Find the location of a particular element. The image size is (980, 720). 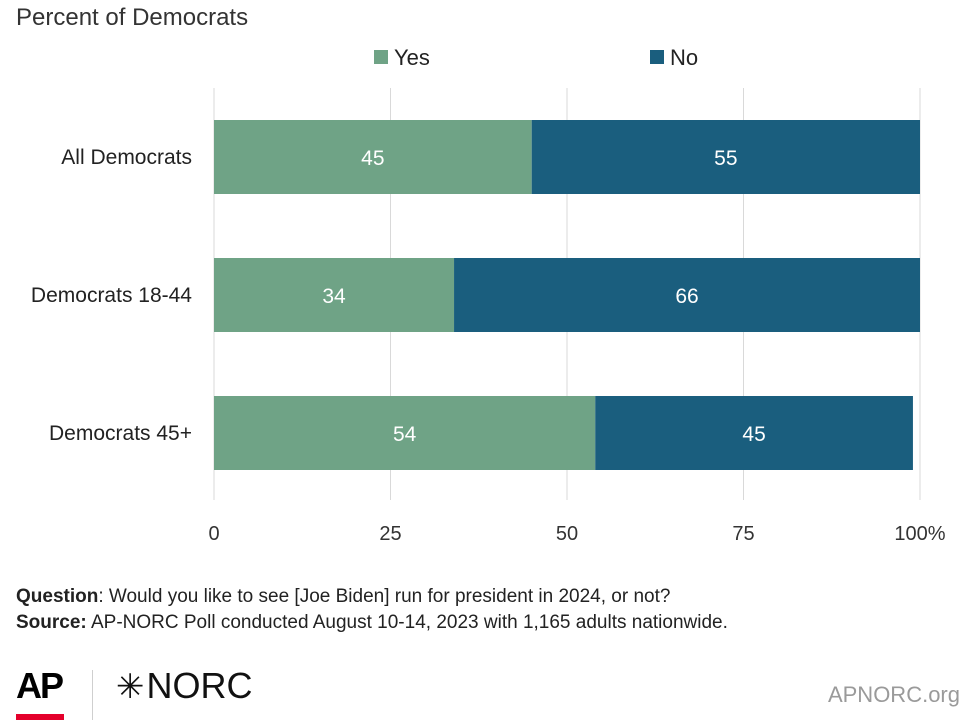

source-label: Source: is located at coordinates (51, 622).